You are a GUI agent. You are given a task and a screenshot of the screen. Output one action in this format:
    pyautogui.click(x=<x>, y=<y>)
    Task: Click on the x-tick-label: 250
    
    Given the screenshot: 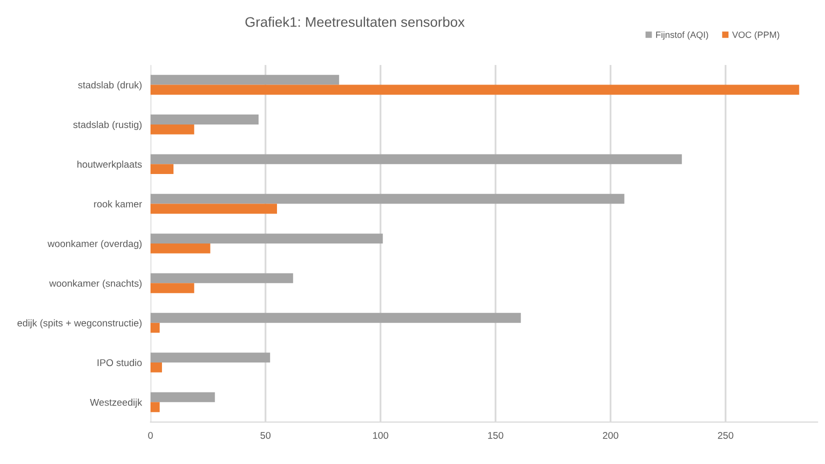 What is the action you would take?
    pyautogui.click(x=726, y=435)
    